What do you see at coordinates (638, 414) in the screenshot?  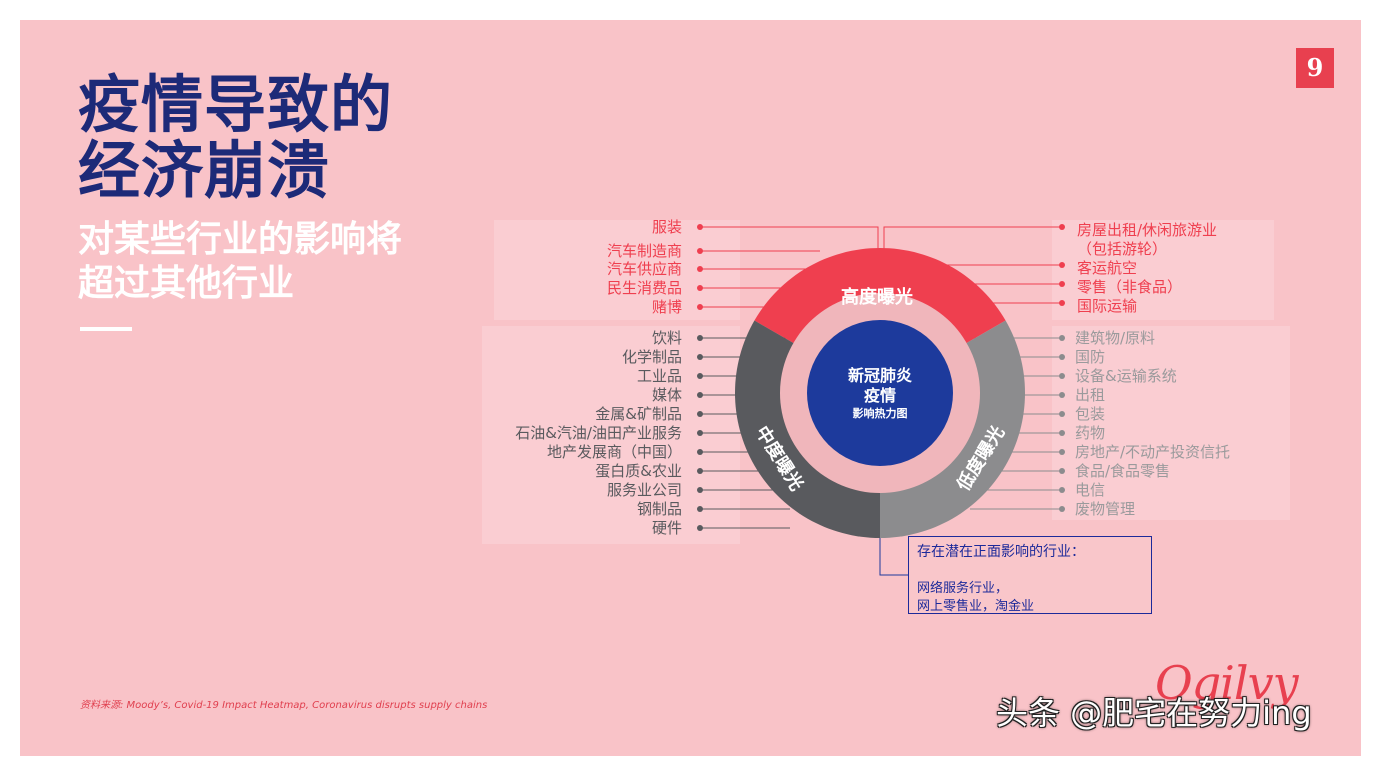 I see `medium-item: 金属&矿制品` at bounding box center [638, 414].